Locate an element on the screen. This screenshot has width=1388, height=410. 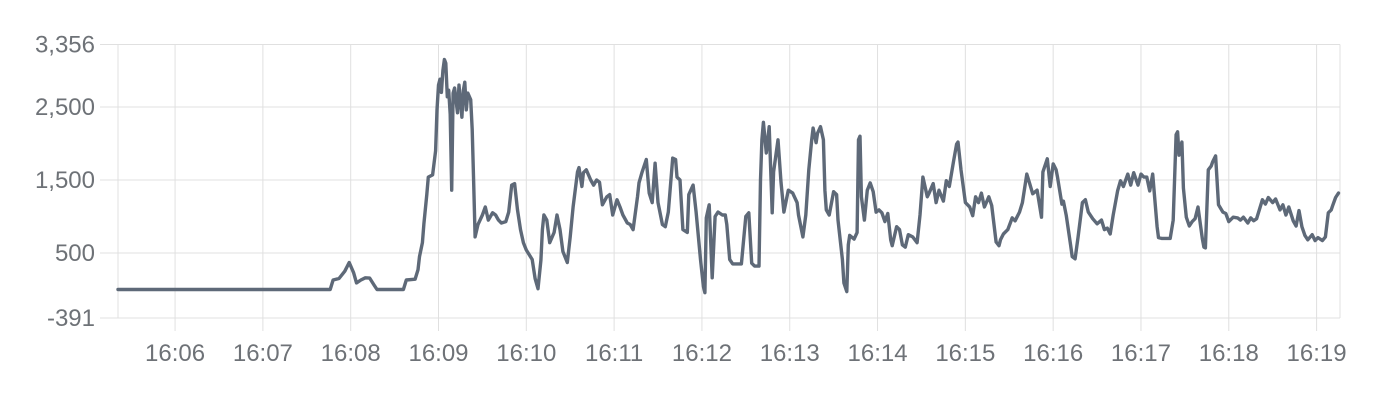
x-tick-label: 16:16 is located at coordinates (1053, 353).